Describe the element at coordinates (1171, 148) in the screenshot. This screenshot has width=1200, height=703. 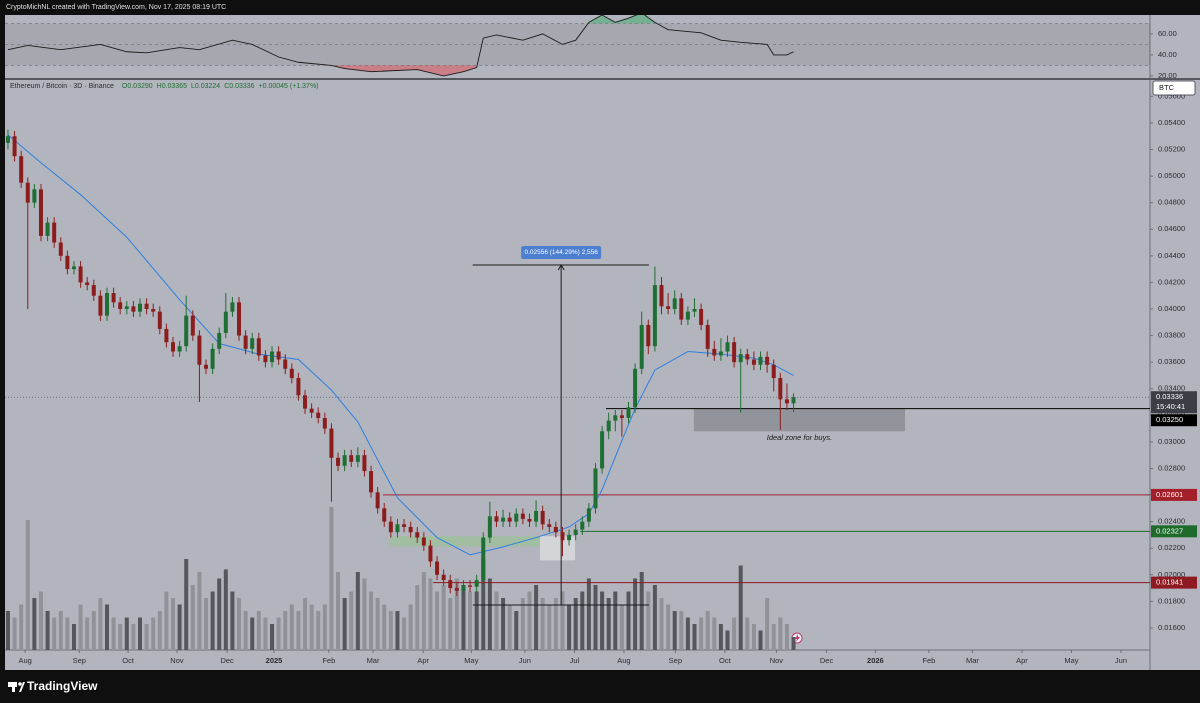
I see `y-tick-label: 0.05200` at that location.